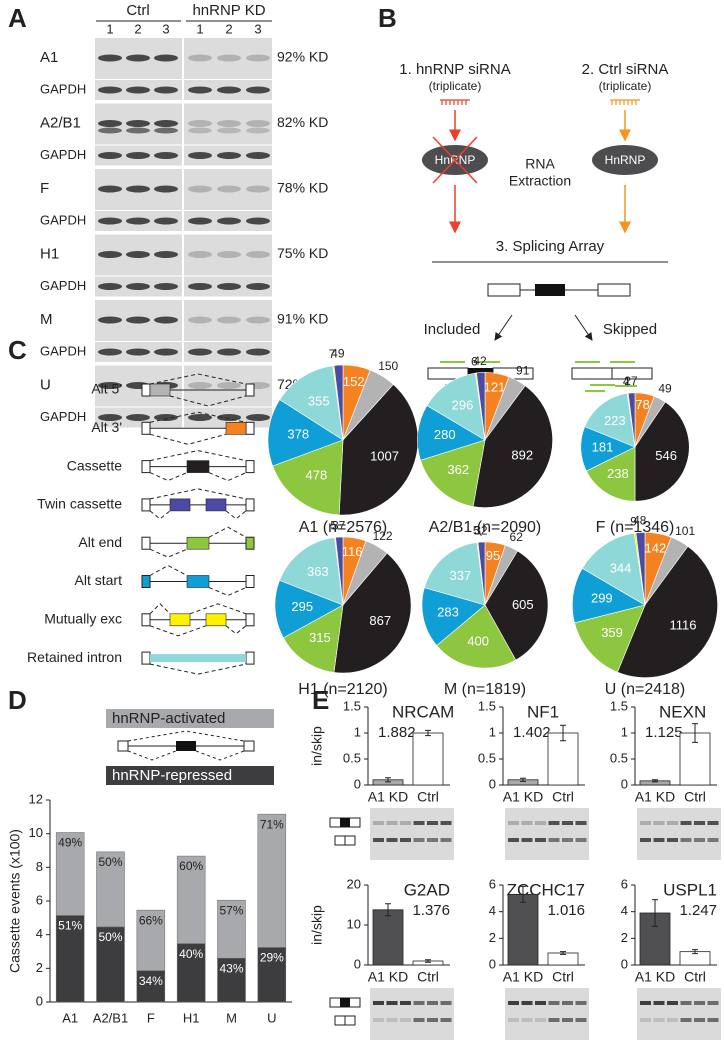  I want to click on panel-label: D, so click(17, 700).